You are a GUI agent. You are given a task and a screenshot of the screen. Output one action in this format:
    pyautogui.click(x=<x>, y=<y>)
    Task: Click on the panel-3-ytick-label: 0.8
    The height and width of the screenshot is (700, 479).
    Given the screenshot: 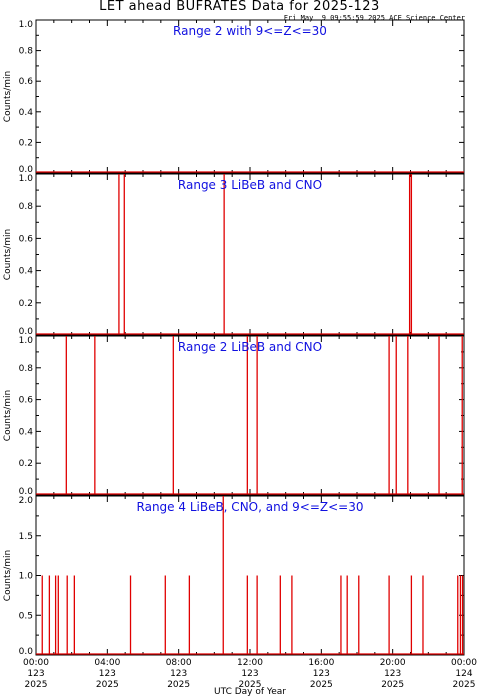 What is the action you would take?
    pyautogui.click(x=26, y=369)
    